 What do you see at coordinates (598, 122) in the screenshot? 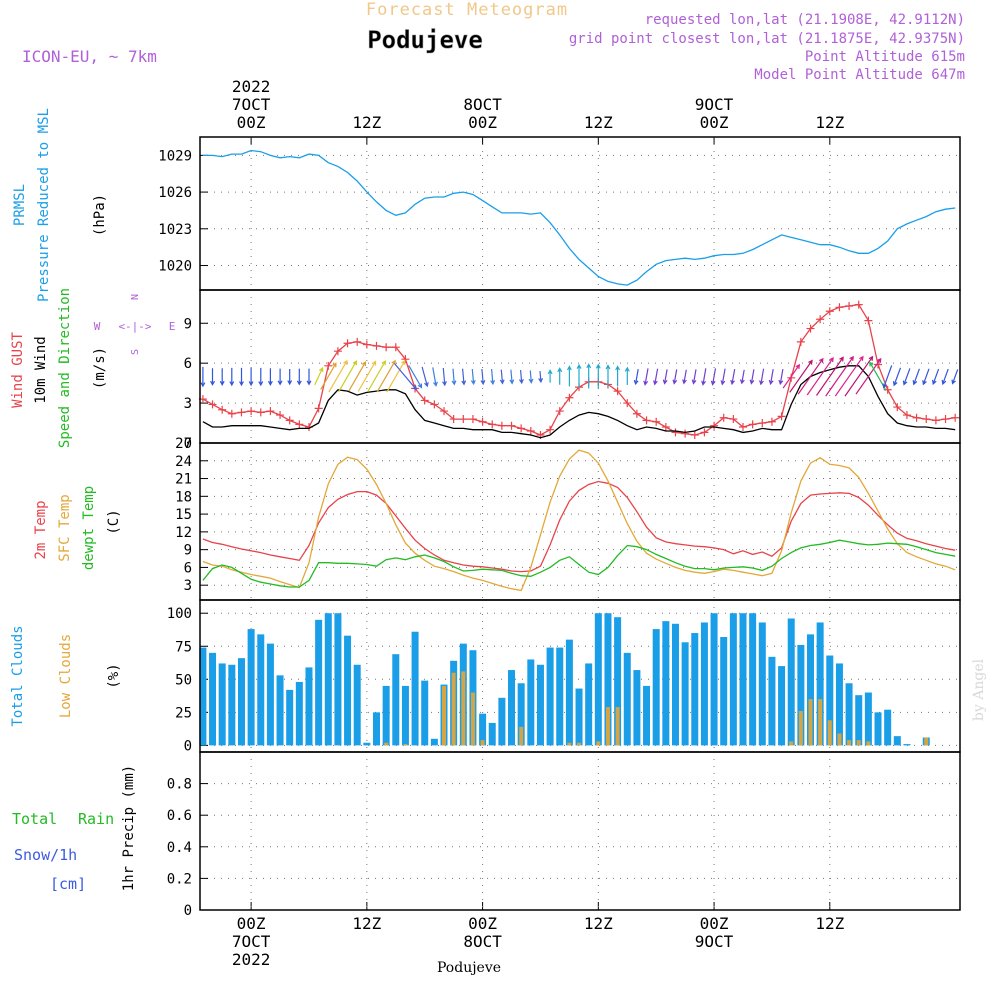
I see `top-axis-label: 12Z` at bounding box center [598, 122].